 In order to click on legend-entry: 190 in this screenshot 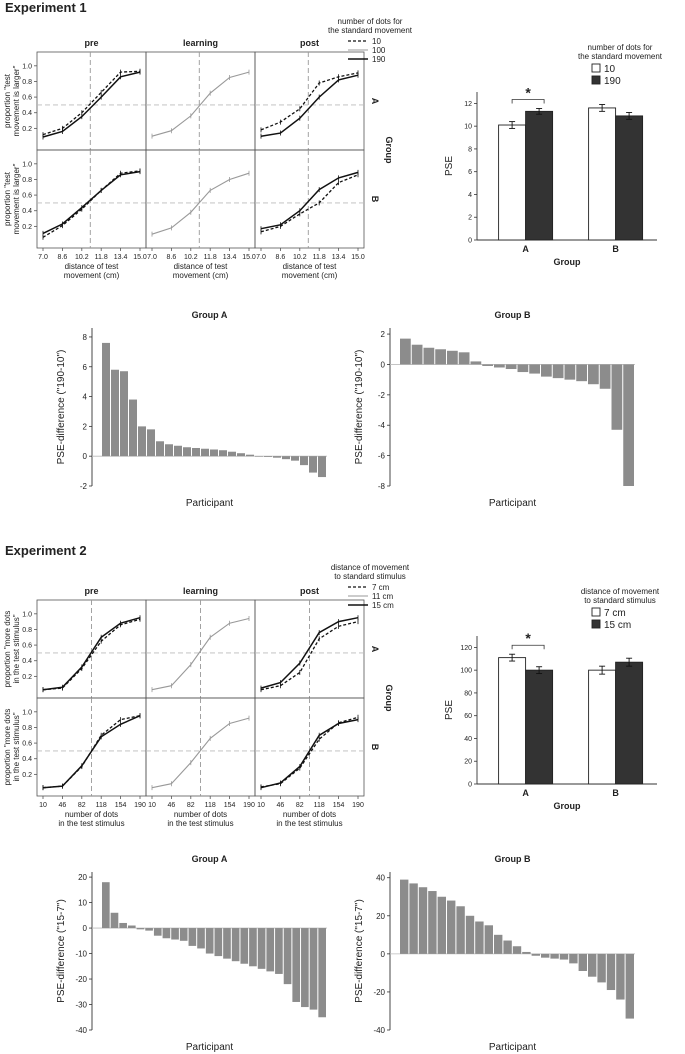, I will do `click(612, 81)`.